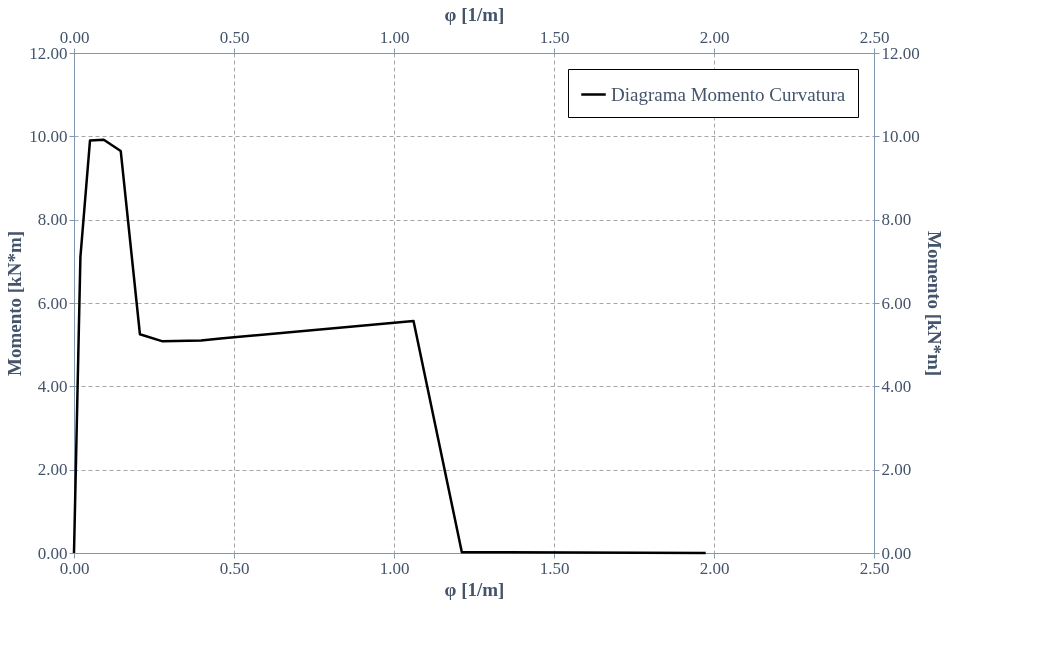  What do you see at coordinates (52, 386) in the screenshot?
I see `y-tick-label: 4.00` at bounding box center [52, 386].